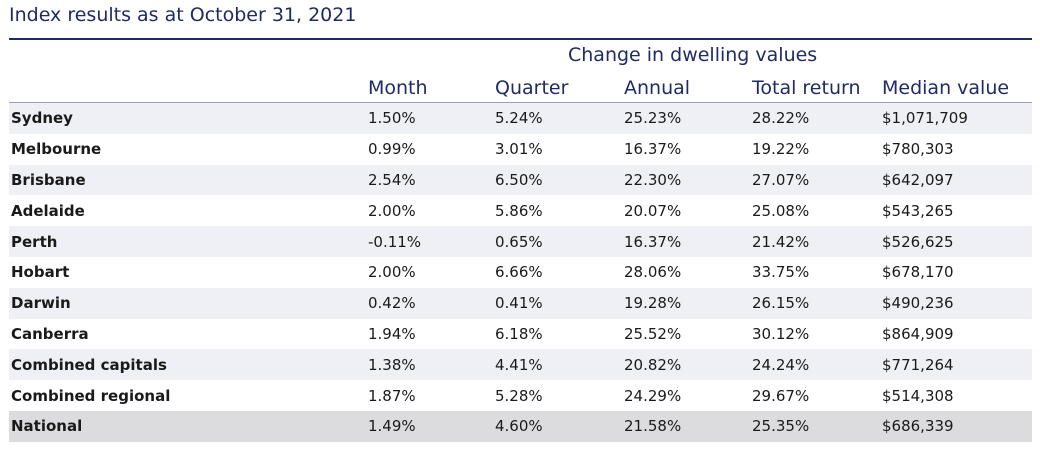 The width and height of the screenshot is (1040, 456). I want to click on annual-value: 25.52%, so click(653, 333).